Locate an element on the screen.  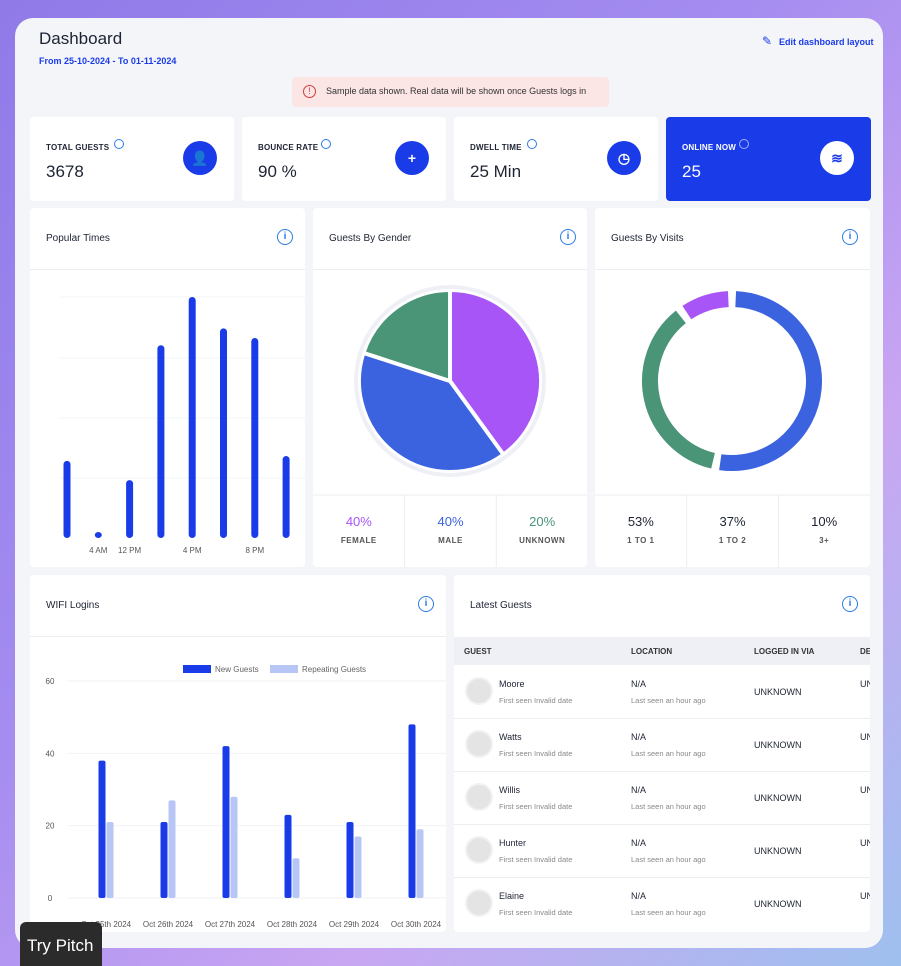
column-header: DEVICE is located at coordinates (865, 651).